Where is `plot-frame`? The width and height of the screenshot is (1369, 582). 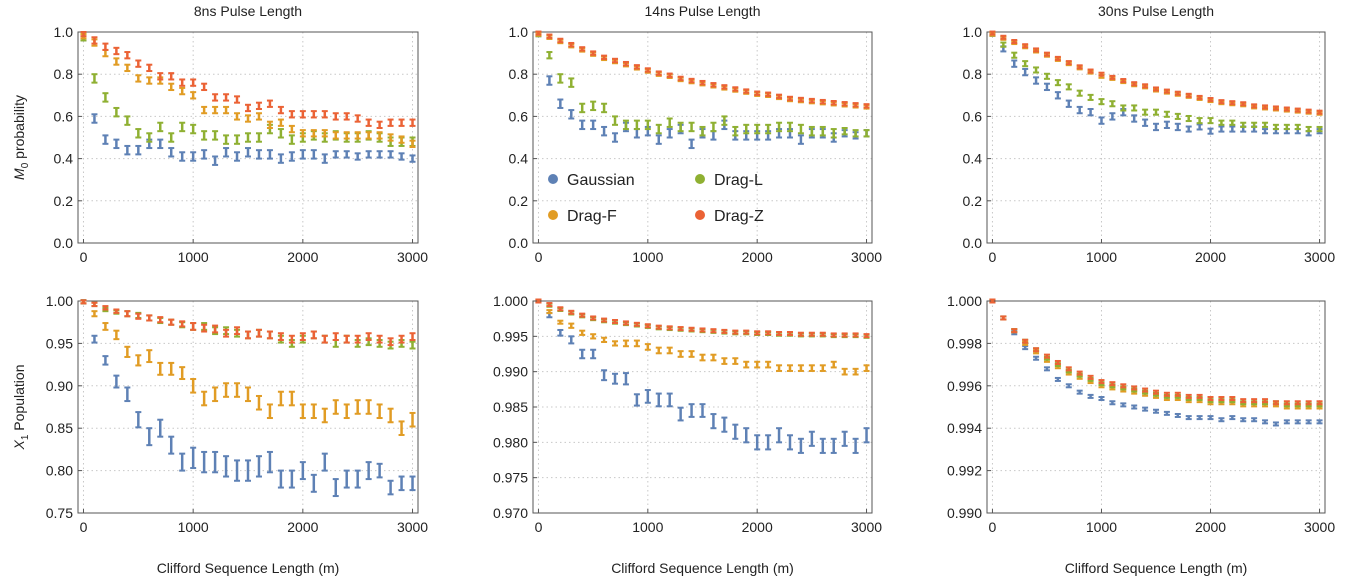 plot-frame is located at coordinates (248, 407).